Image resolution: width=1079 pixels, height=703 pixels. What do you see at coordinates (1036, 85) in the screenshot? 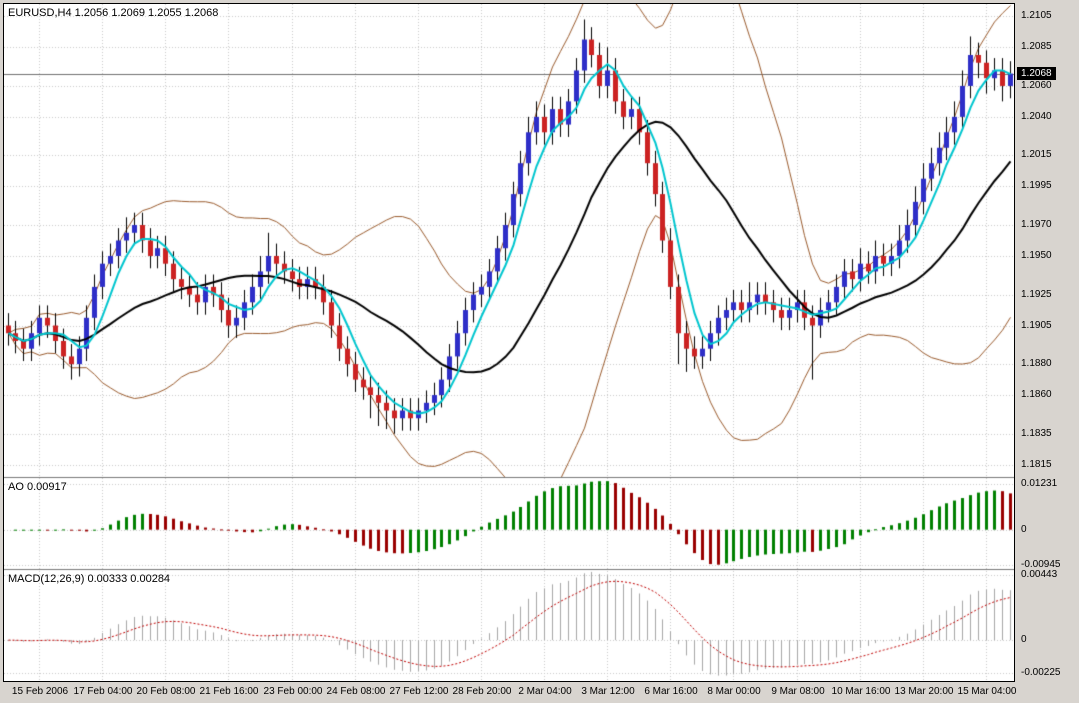
I see `price-scale-label: 1.2060` at bounding box center [1036, 85].